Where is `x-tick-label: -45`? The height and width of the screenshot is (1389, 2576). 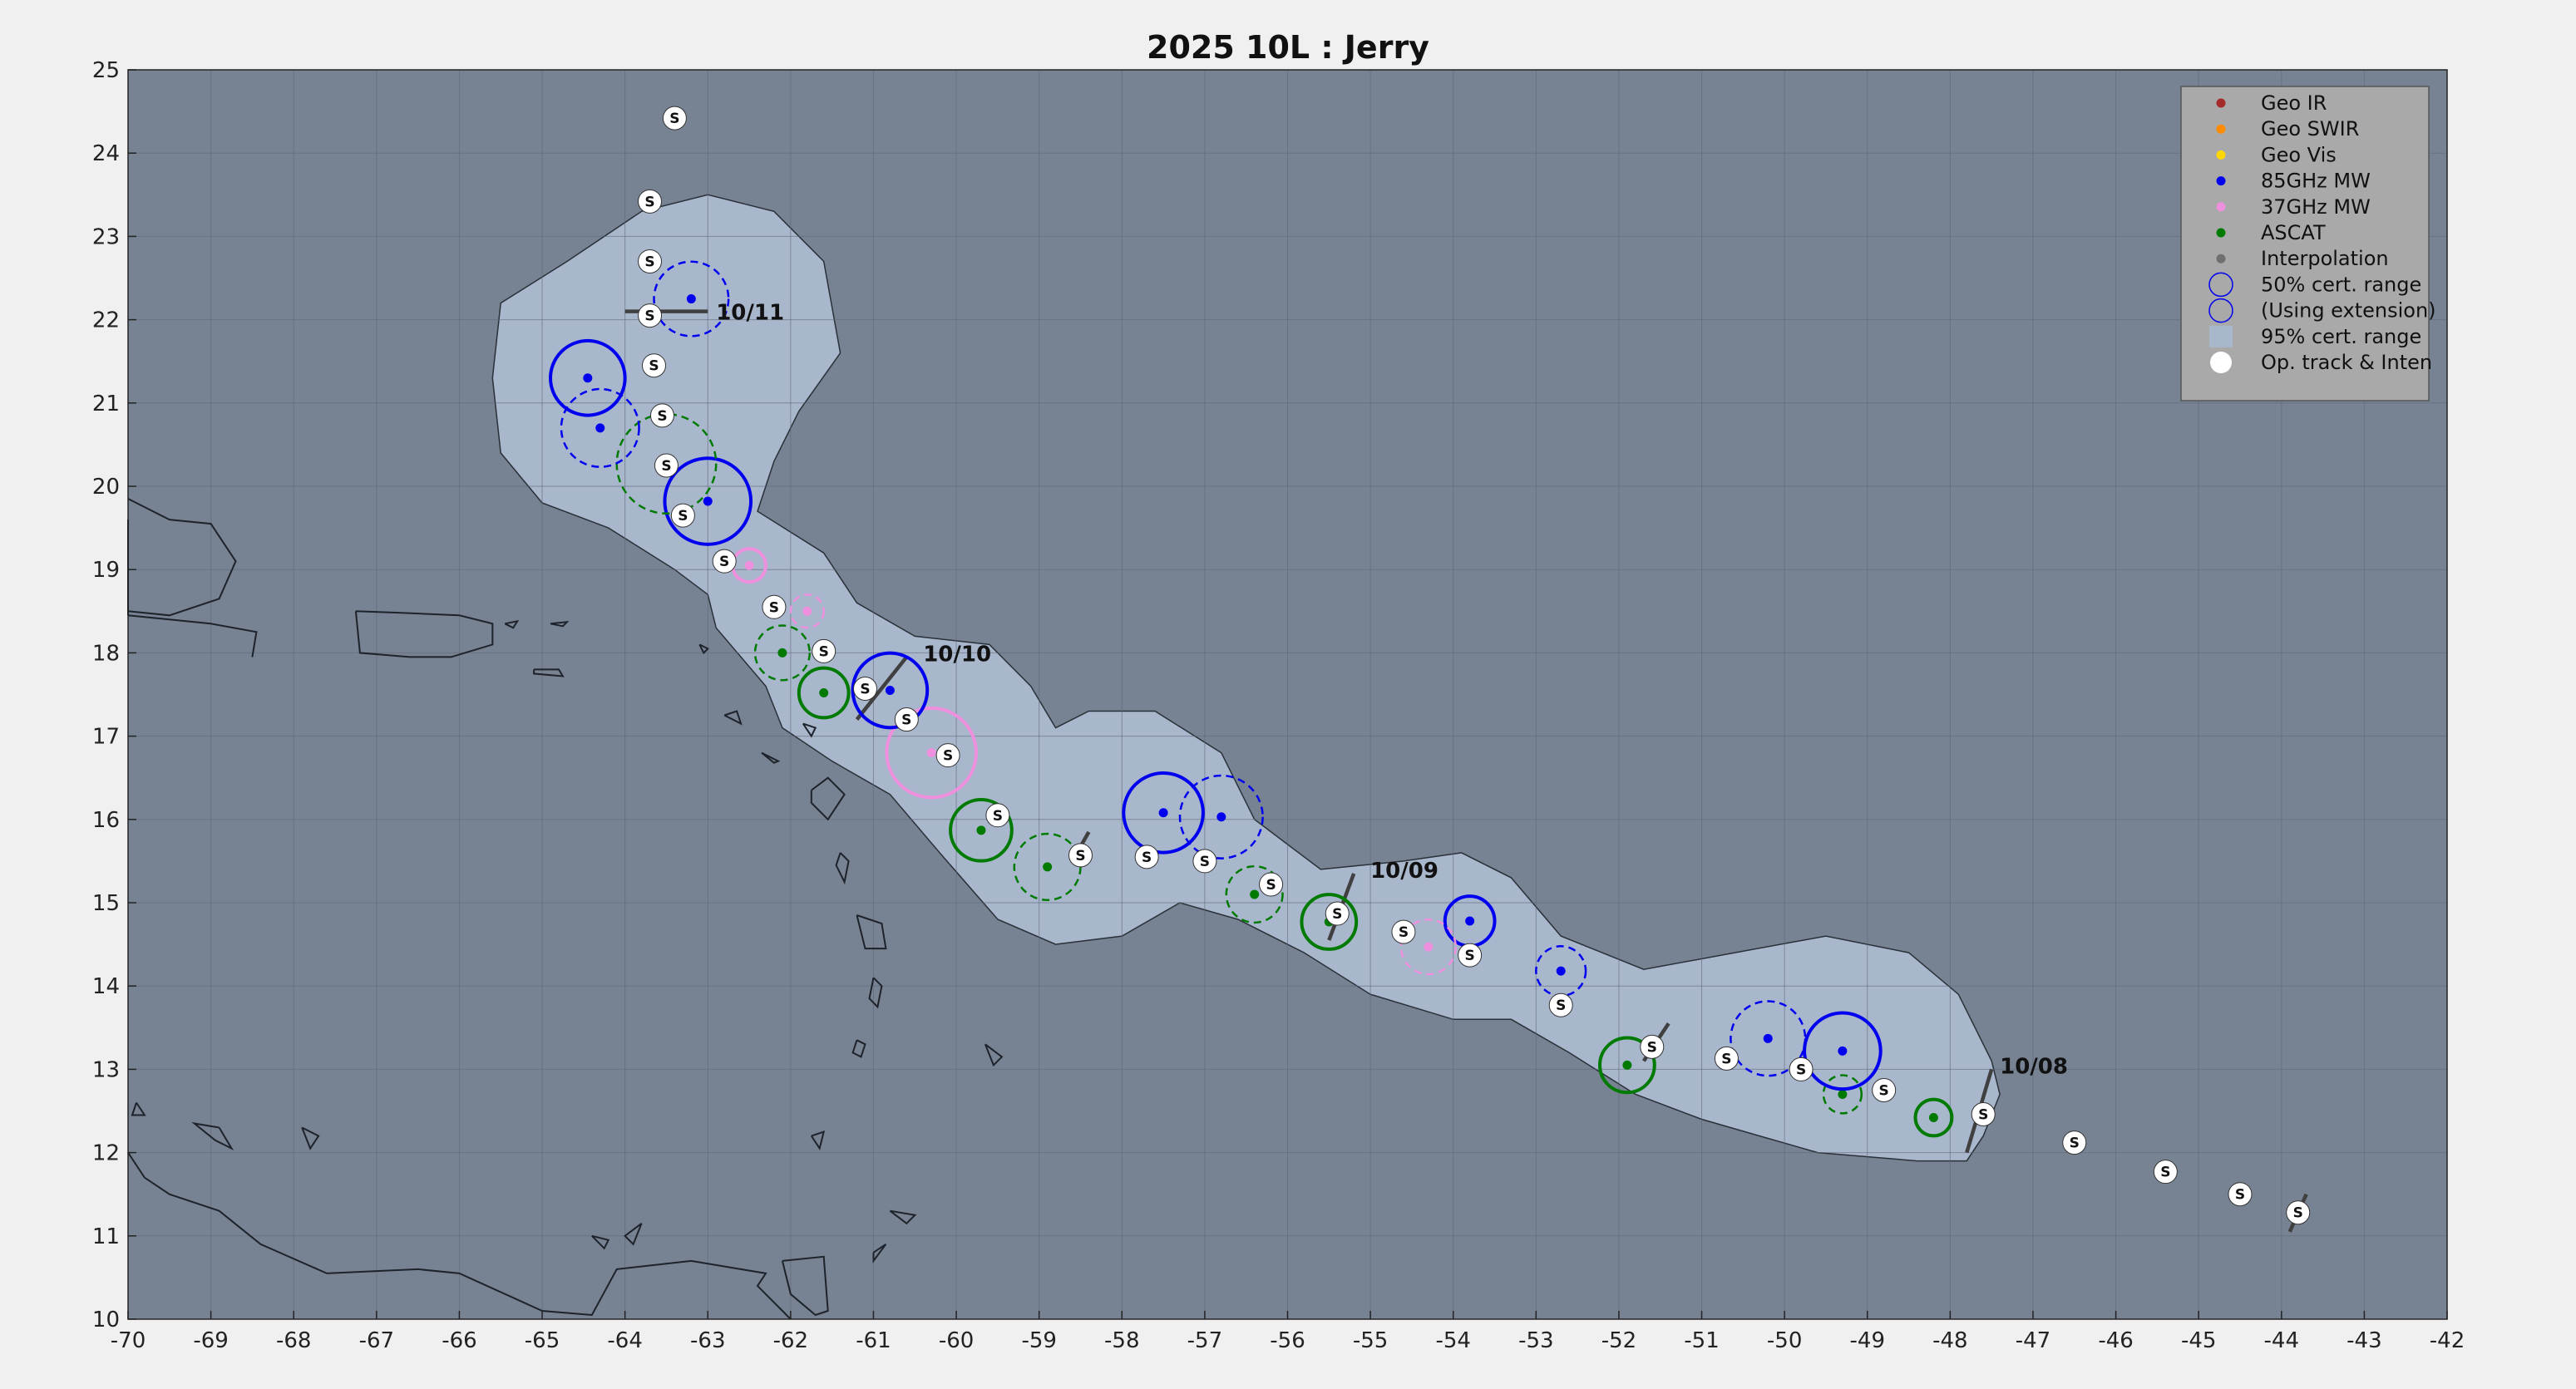
x-tick-label: -45 is located at coordinates (2198, 1341).